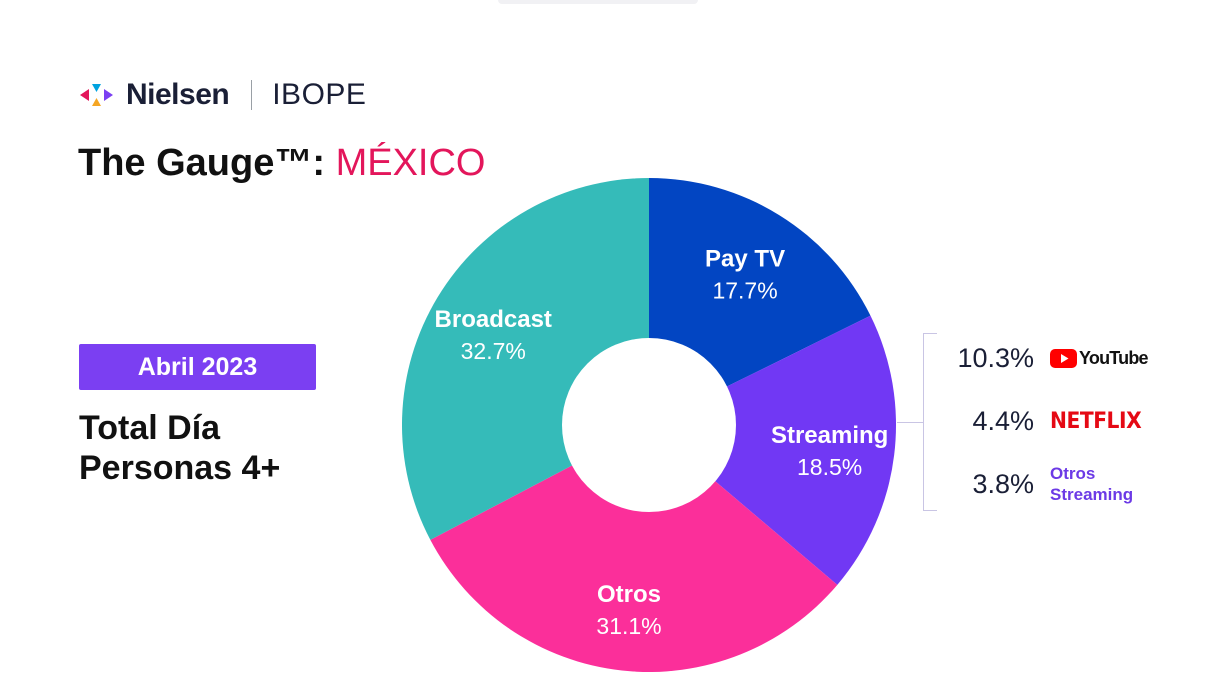 The image size is (1212, 685). I want to click on slice-label-streaming: Streaming, so click(829, 435).